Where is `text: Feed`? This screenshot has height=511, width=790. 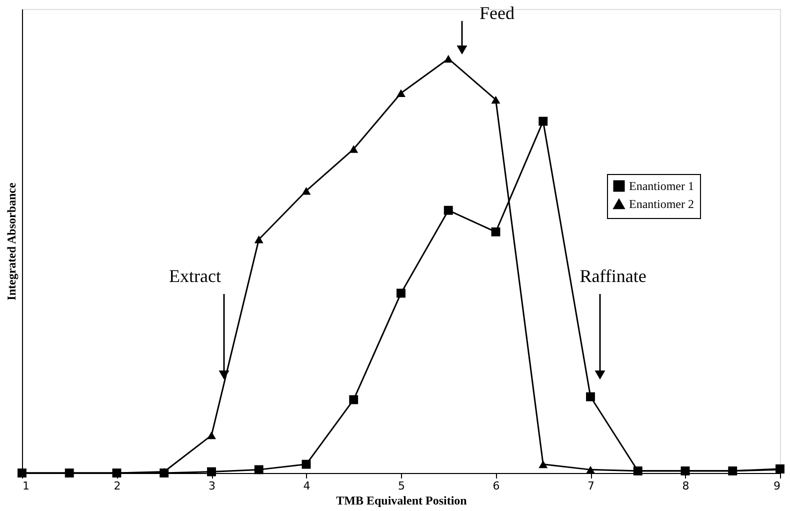
text: Feed is located at coordinates (497, 13).